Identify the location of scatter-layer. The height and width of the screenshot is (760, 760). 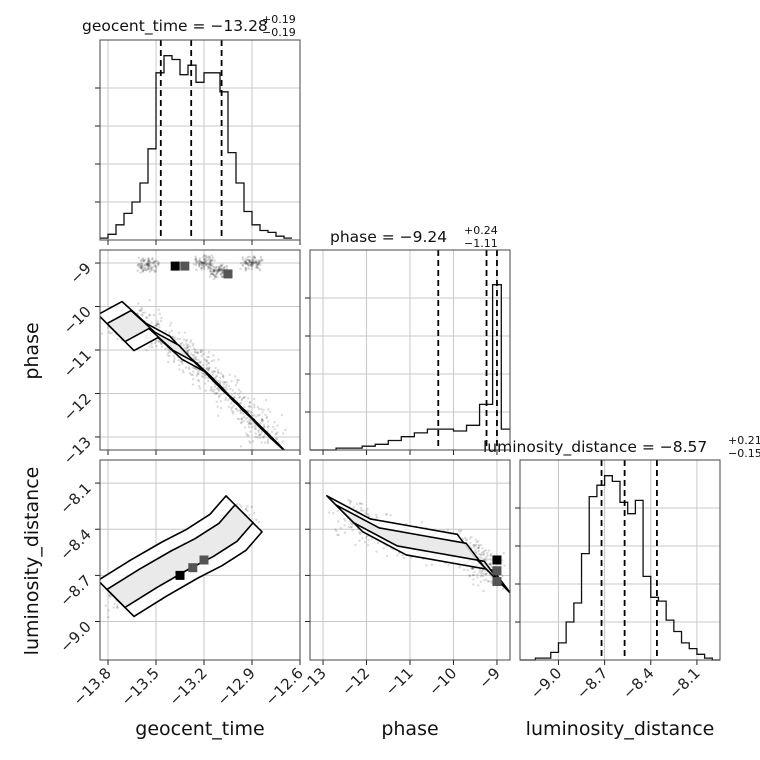
(193, 352).